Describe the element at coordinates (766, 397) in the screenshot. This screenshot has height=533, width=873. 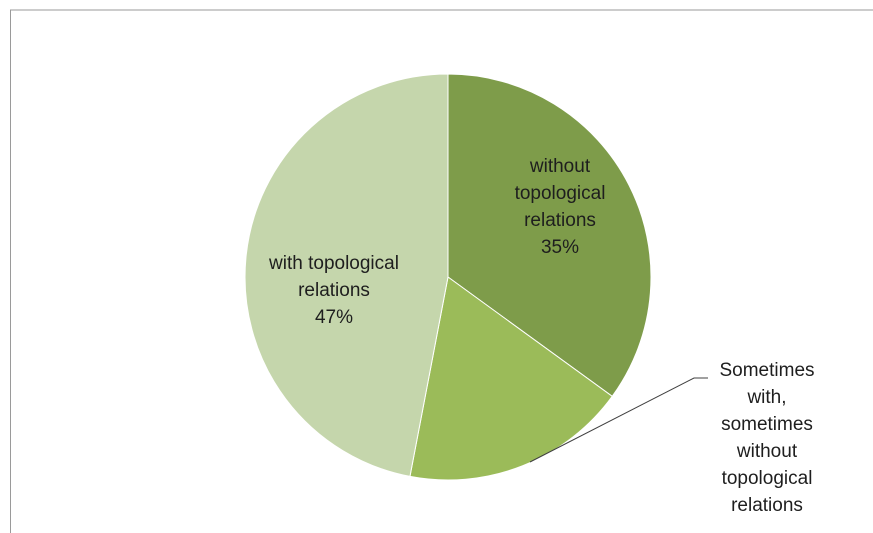
I see `slice-label-line: with,` at that location.